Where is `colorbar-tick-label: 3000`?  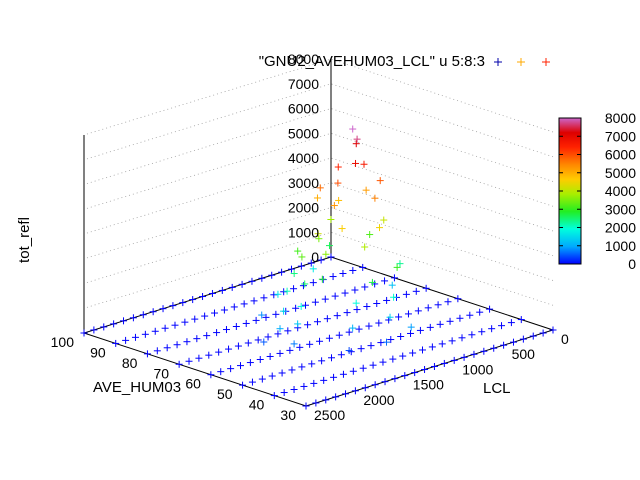
colorbar-tick-label: 3000 is located at coordinates (620, 209).